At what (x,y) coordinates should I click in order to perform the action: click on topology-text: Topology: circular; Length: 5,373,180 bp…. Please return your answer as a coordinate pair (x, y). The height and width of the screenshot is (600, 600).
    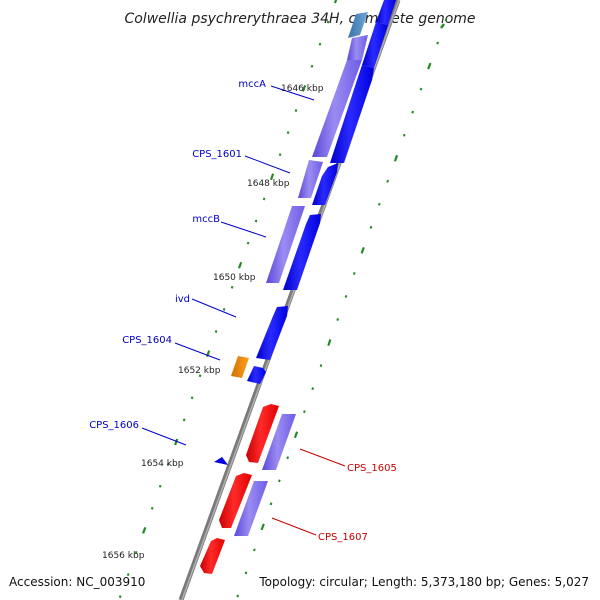
    Looking at the image, I should click on (423, 582).